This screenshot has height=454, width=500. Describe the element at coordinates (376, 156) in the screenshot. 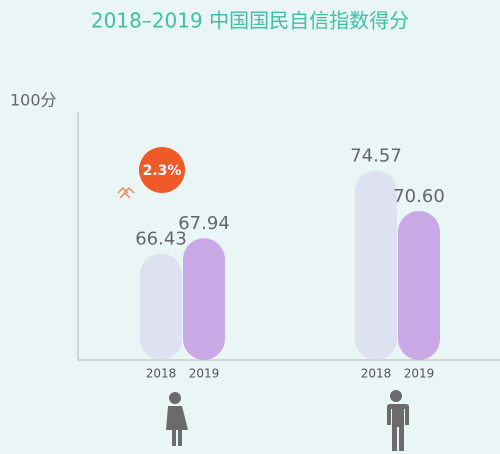

I see `value-label: 74.57` at that location.